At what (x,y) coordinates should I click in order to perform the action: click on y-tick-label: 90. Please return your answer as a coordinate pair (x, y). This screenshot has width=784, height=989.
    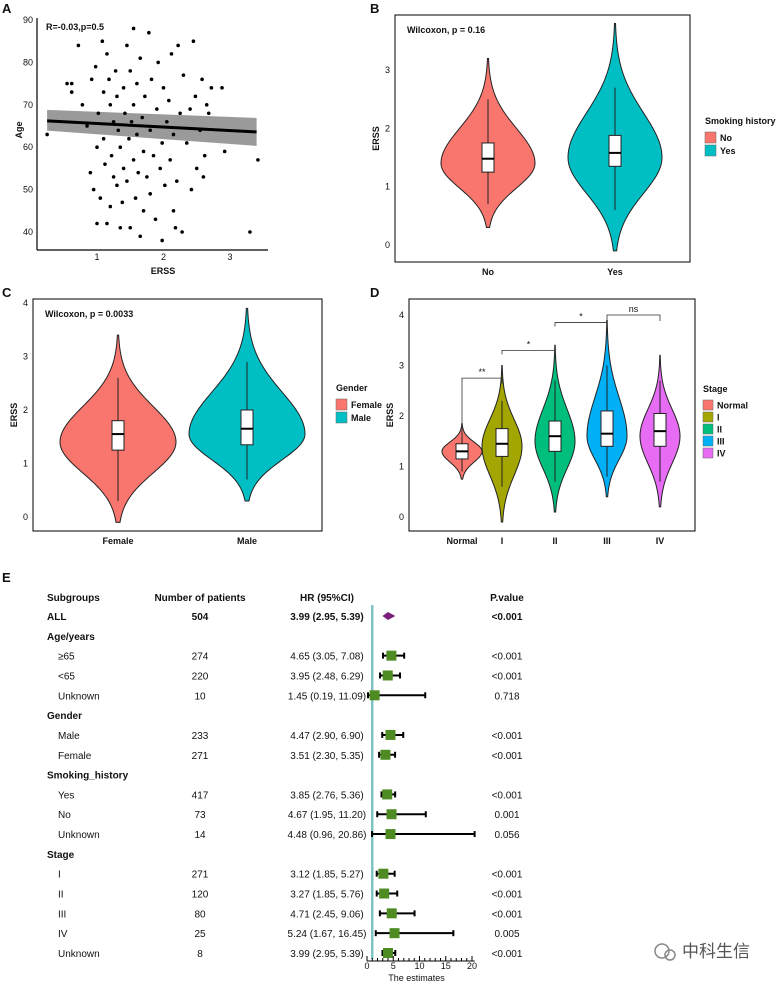
    Looking at the image, I should click on (28, 20).